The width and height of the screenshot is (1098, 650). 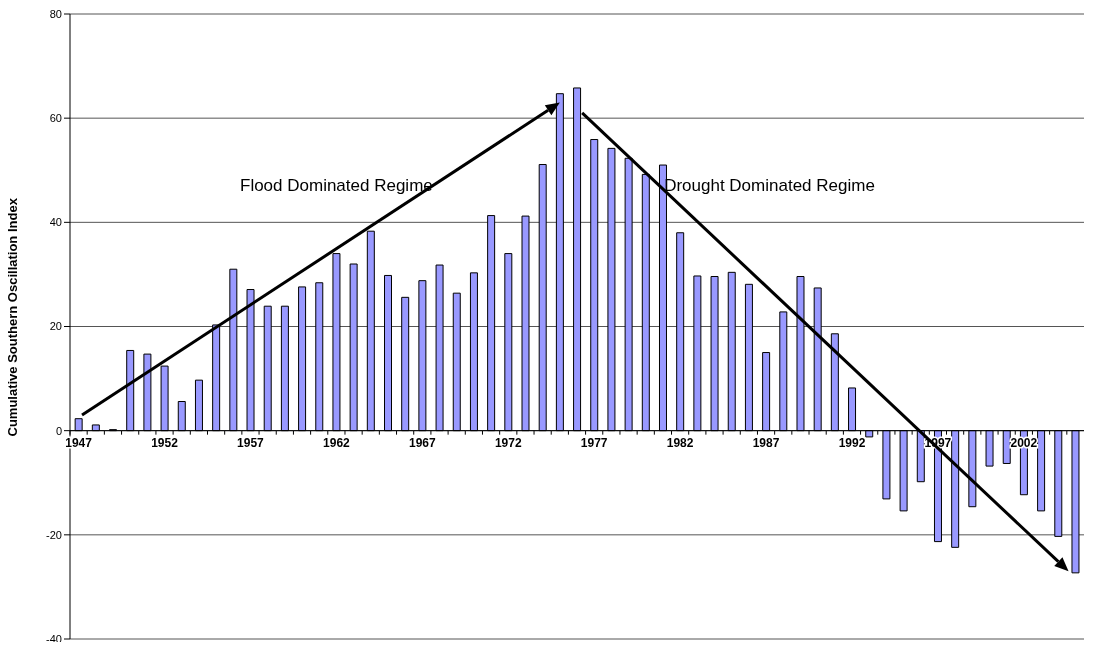 I want to click on y-axis-title: Cumulative Southern Oscillation Index, so click(x=12, y=317).